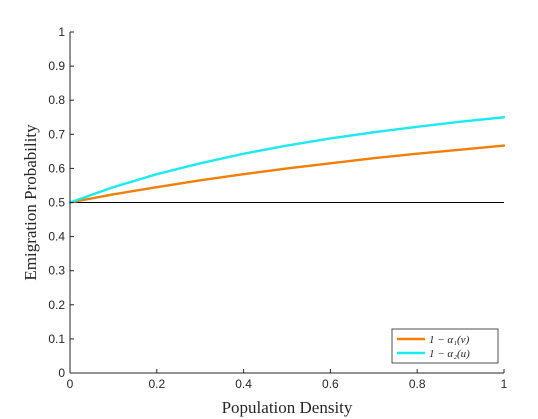 The height and width of the screenshot is (419, 538). I want to click on y-tick-label: 0.9, so click(56, 66).